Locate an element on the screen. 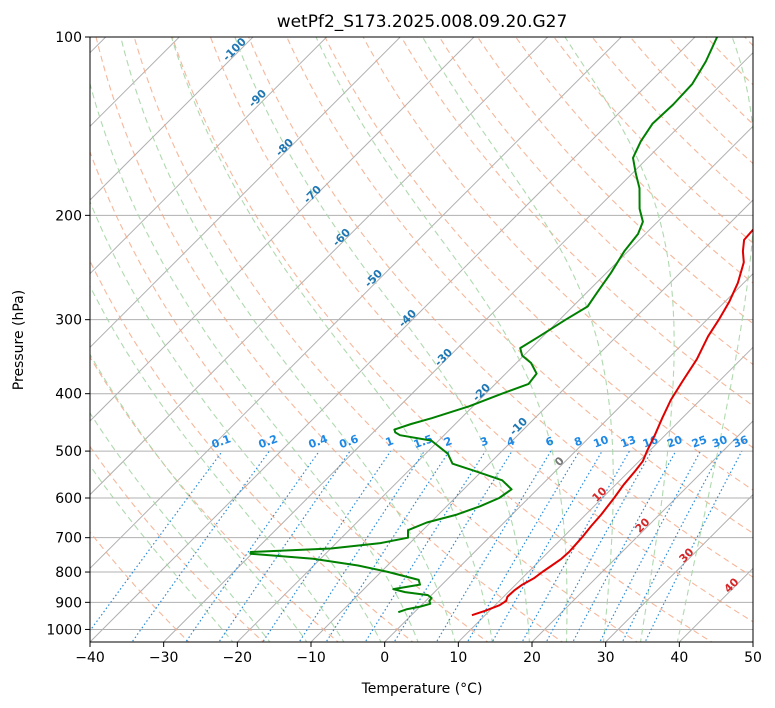 Image resolution: width=775 pixels, height=708 pixels. x-tick-label: −10 is located at coordinates (311, 658).